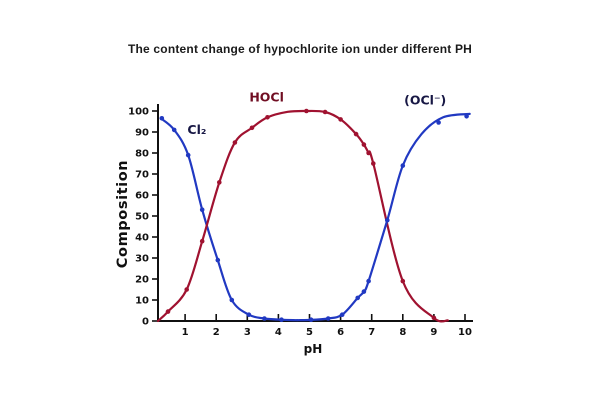 The image size is (600, 400). I want to click on y-axis-label: Composition, so click(123, 214).